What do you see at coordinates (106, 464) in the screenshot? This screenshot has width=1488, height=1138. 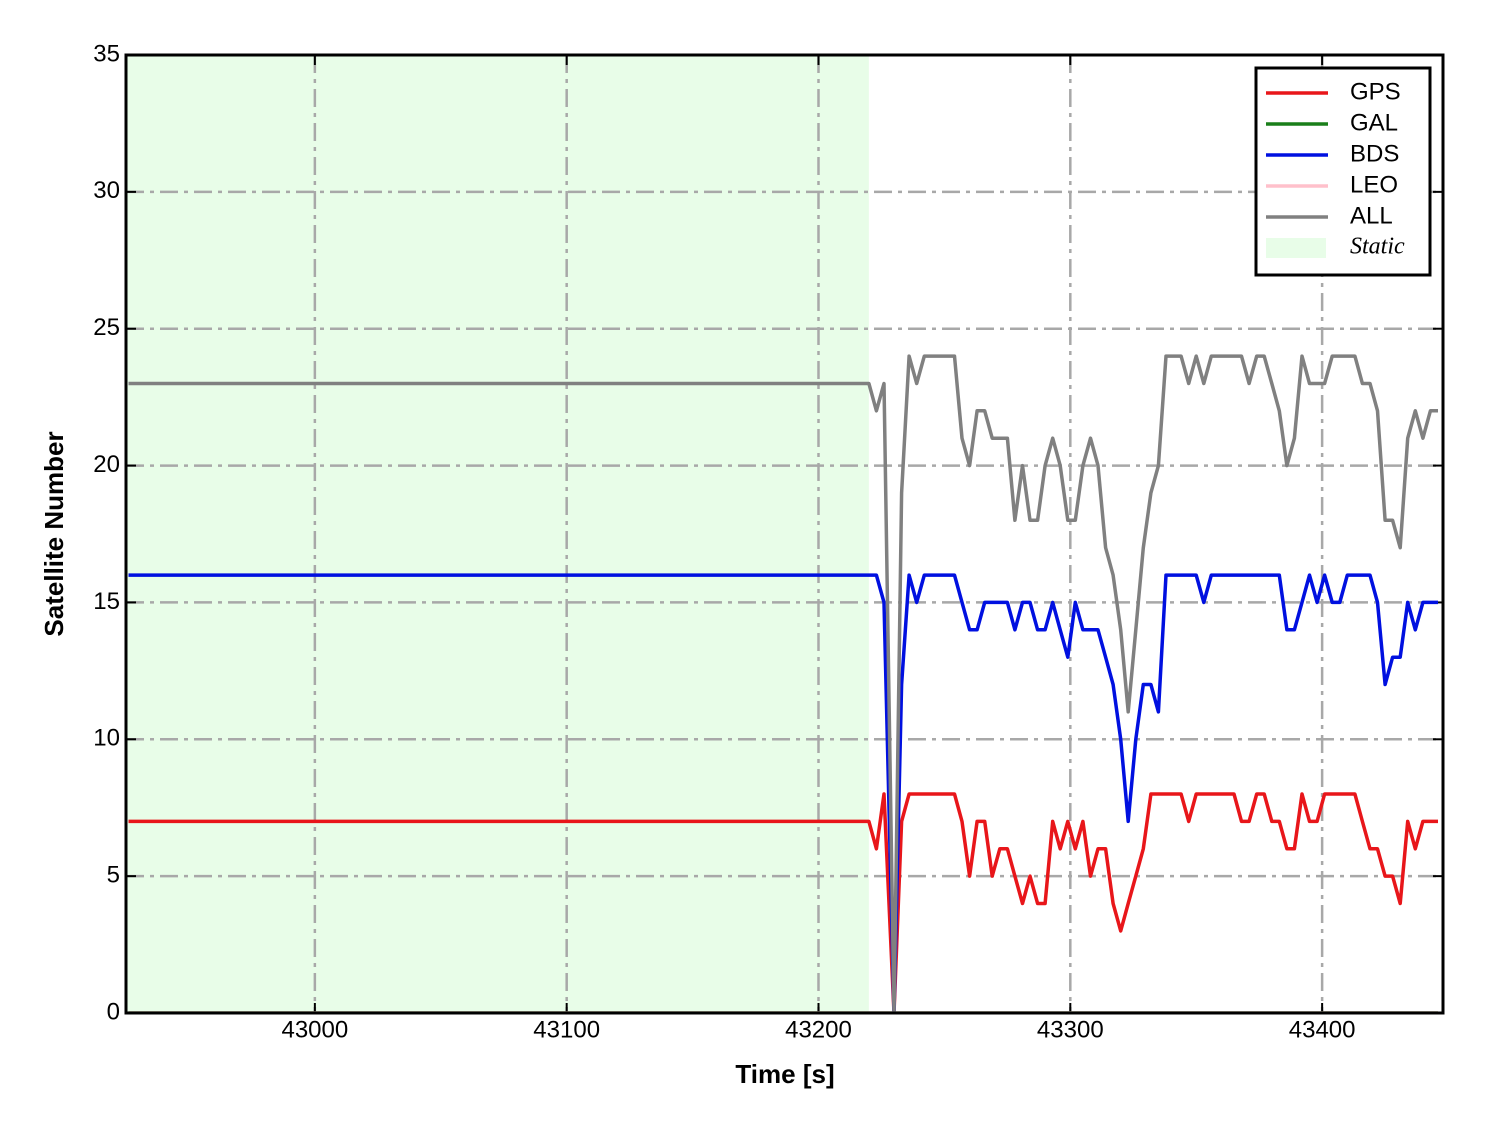 I see `y-tick-label: 20` at bounding box center [106, 464].